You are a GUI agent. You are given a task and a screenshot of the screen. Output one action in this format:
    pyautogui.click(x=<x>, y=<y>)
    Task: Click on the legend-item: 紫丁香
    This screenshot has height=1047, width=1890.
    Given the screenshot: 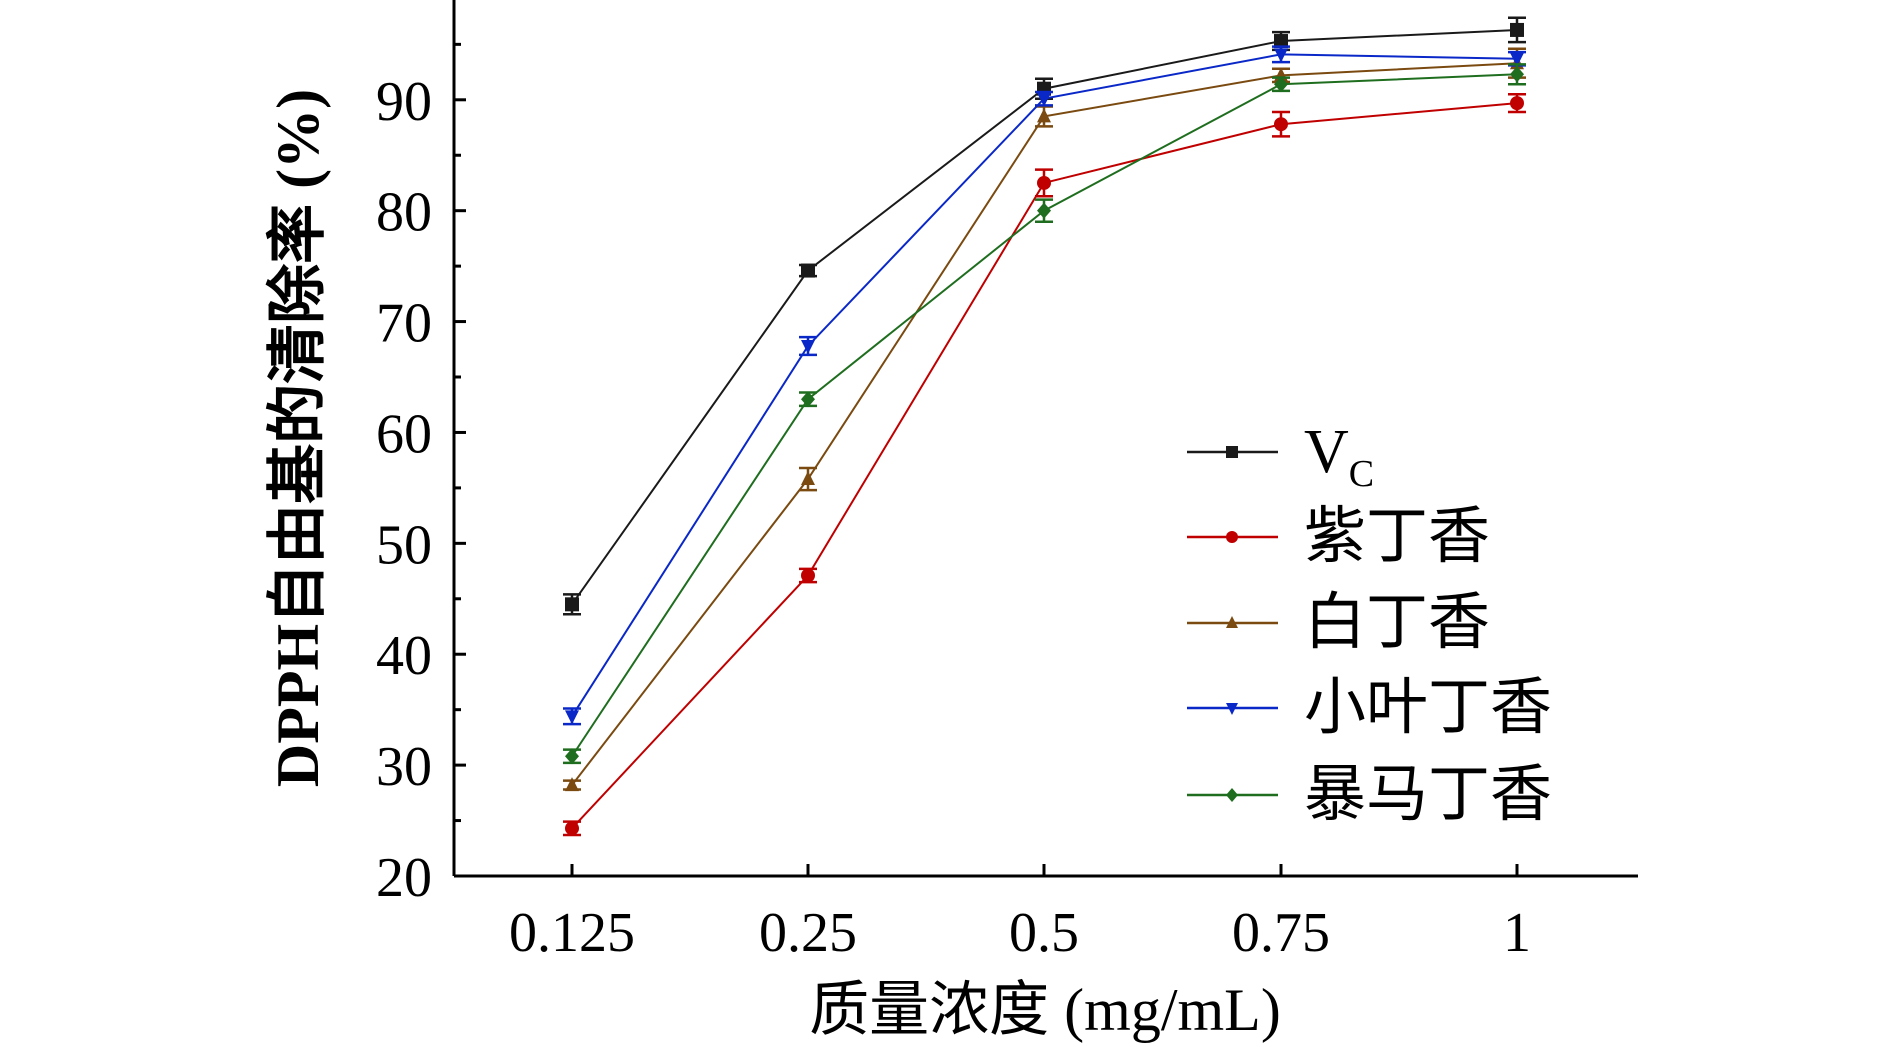 What is the action you would take?
    pyautogui.click(x=1338, y=537)
    